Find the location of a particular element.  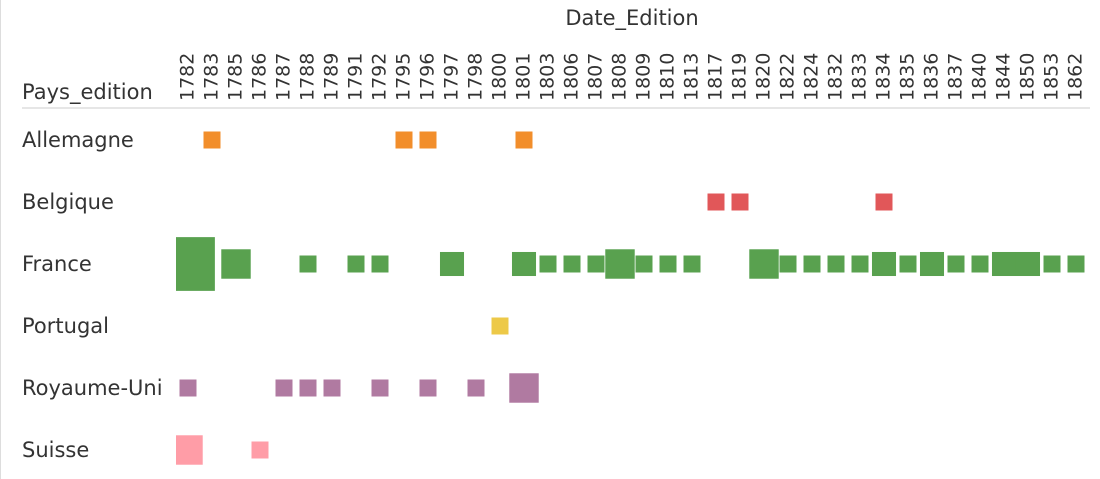

column-label: 1813 is located at coordinates (692, 77).